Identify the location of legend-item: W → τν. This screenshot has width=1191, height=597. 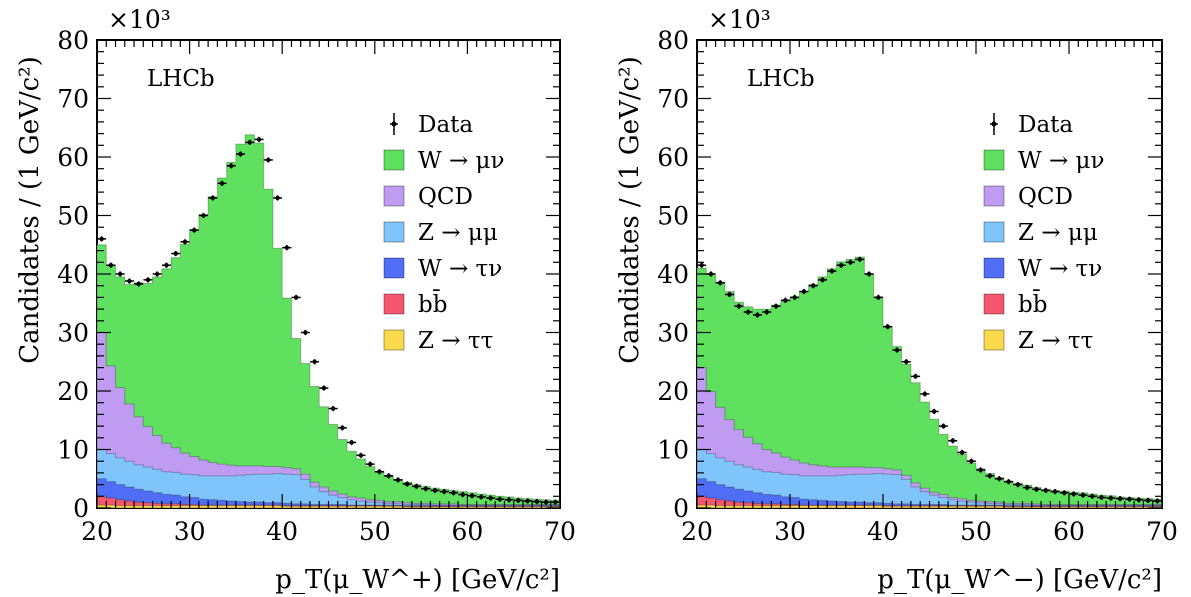
(1042, 269).